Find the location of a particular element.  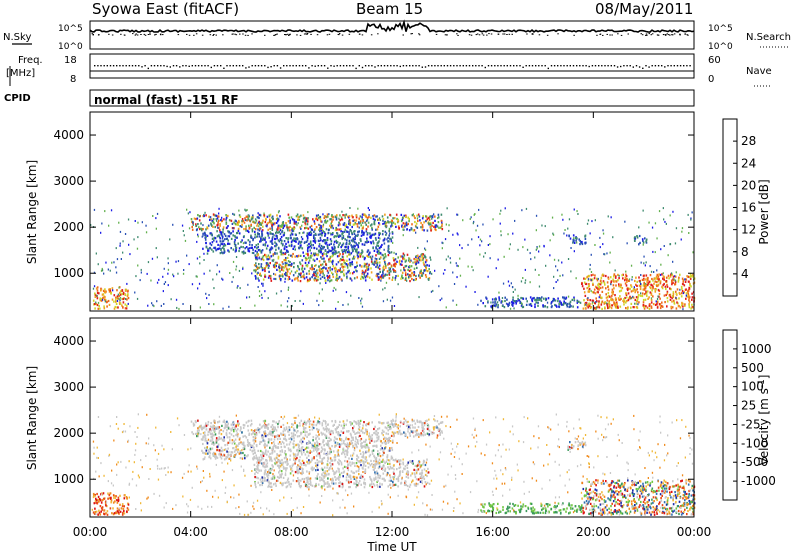

freq-unit-label: [MHz] is located at coordinates (20, 73).